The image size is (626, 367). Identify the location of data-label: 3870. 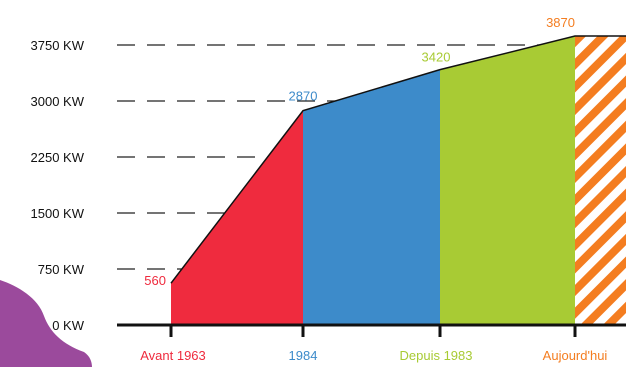
(560, 22).